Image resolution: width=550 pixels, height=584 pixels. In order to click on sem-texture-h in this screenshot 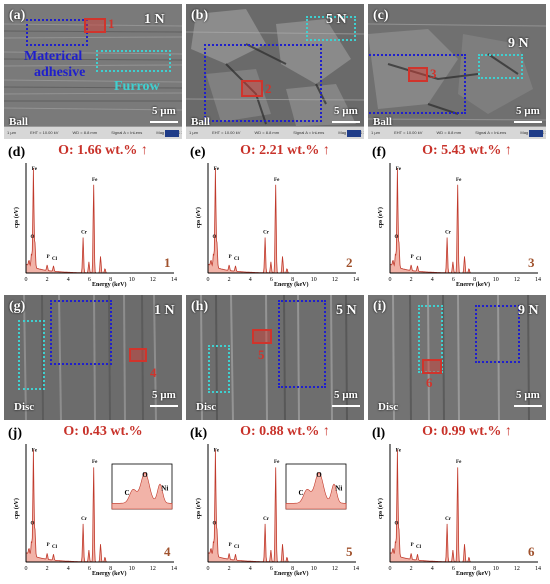, I will do `click(275, 357)`.